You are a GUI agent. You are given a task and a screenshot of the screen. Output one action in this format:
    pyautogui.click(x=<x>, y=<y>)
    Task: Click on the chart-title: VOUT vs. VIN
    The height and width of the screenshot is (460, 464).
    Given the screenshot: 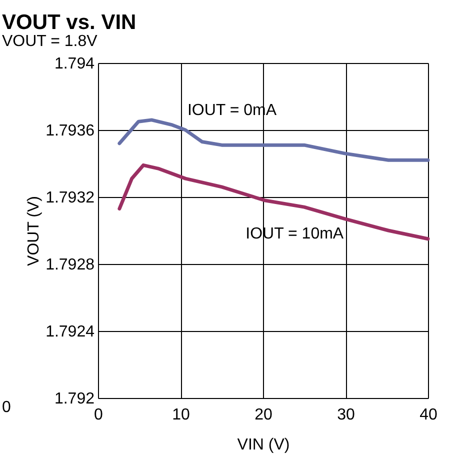 What is the action you would take?
    pyautogui.click(x=69, y=22)
    